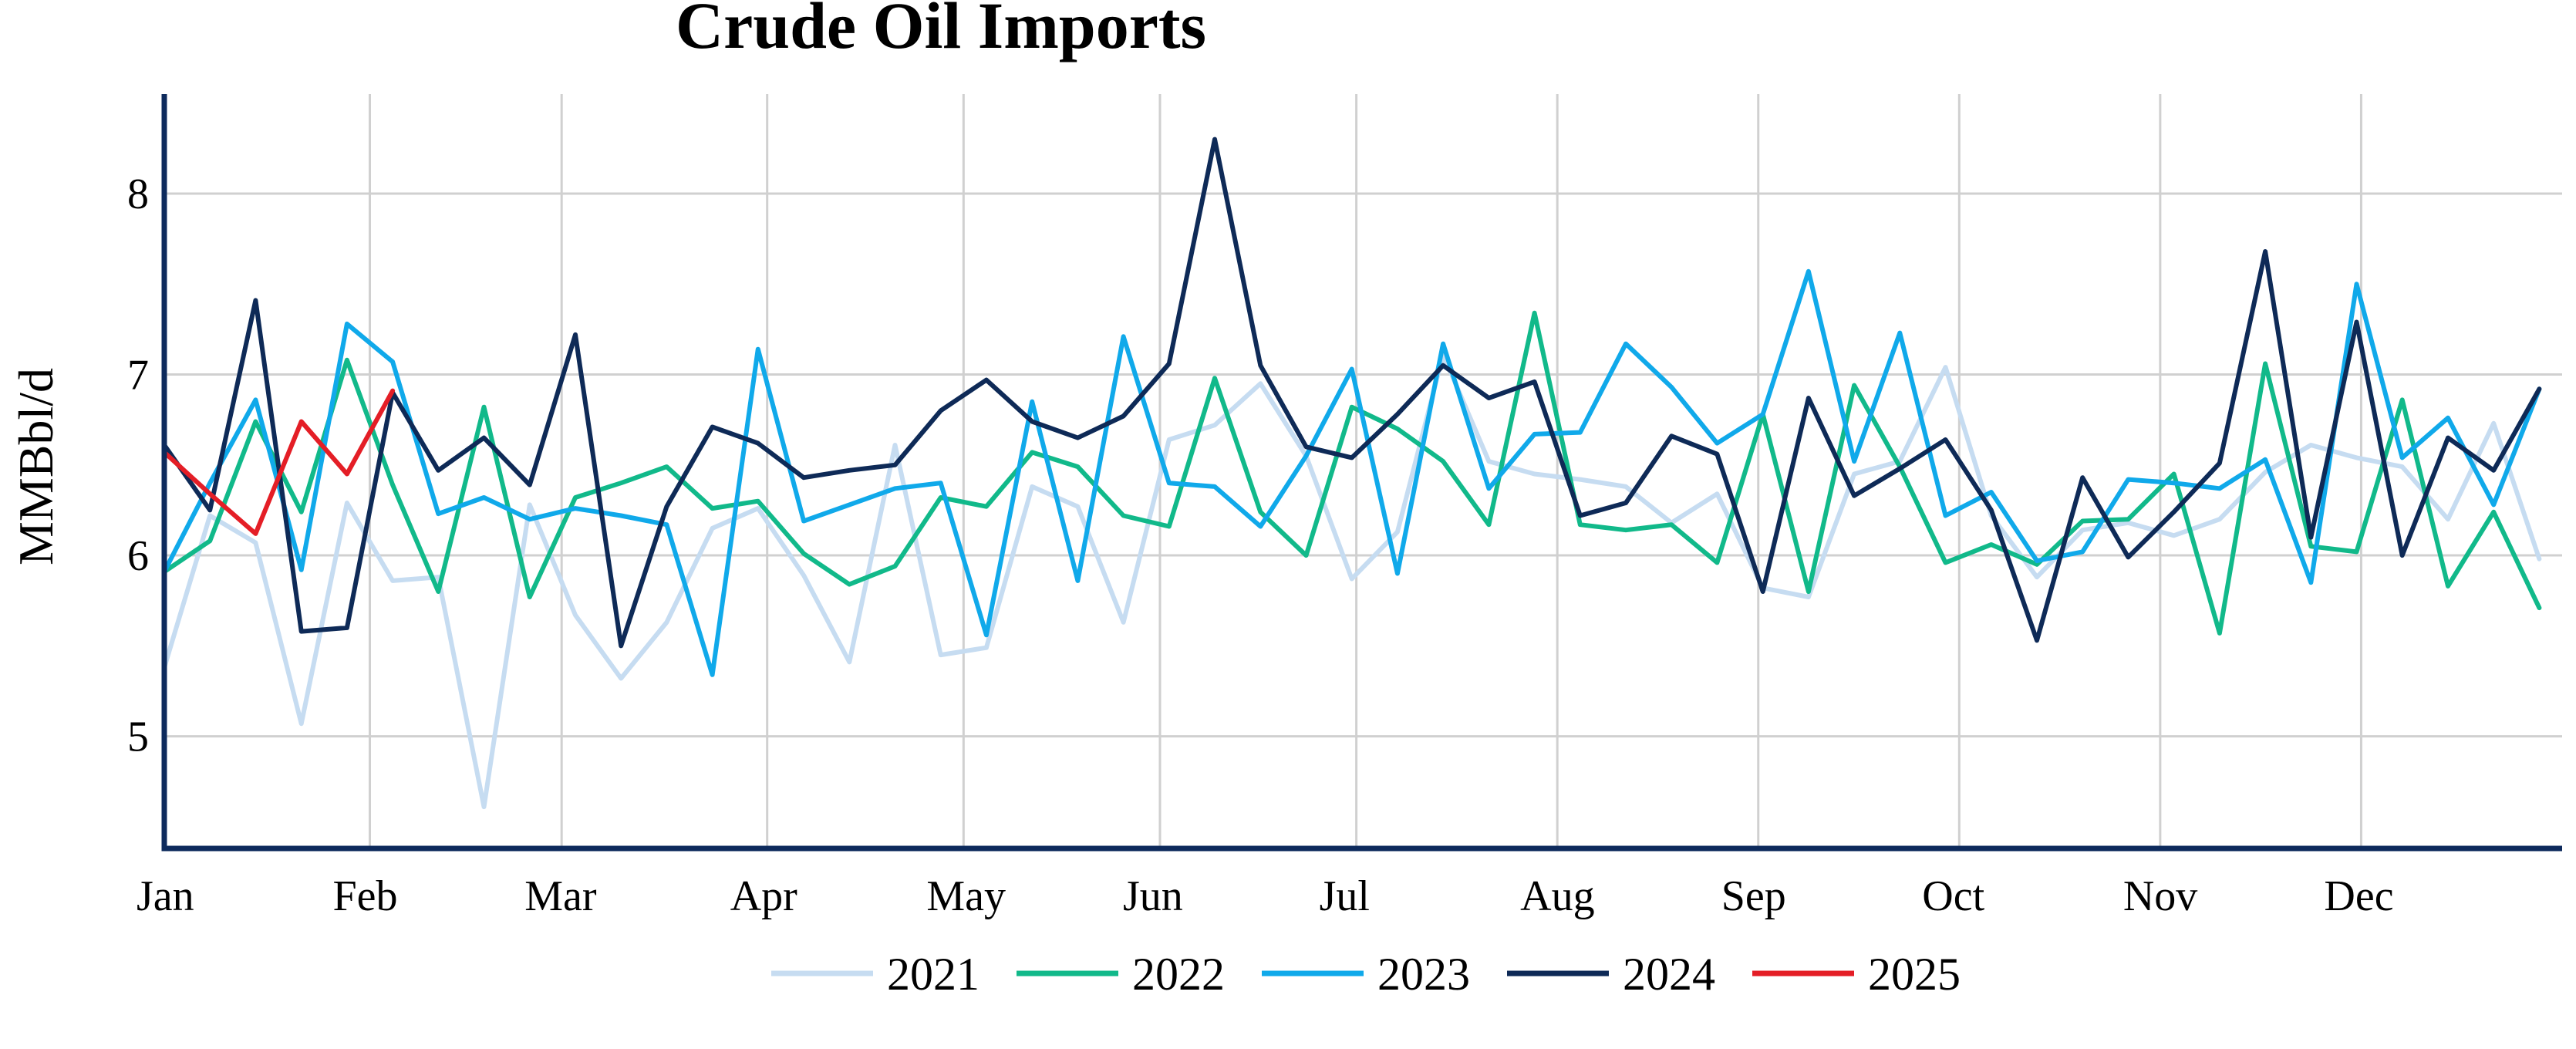 Image resolution: width=2576 pixels, height=1049 pixels. Describe the element at coordinates (138, 737) in the screenshot. I see `y-tick-label: 5` at that location.